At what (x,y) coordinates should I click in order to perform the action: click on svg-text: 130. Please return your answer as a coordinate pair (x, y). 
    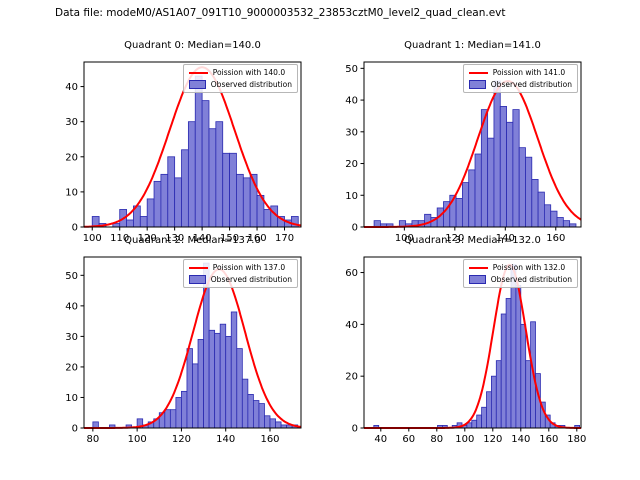
    Looking at the image, I should click on (174, 238).